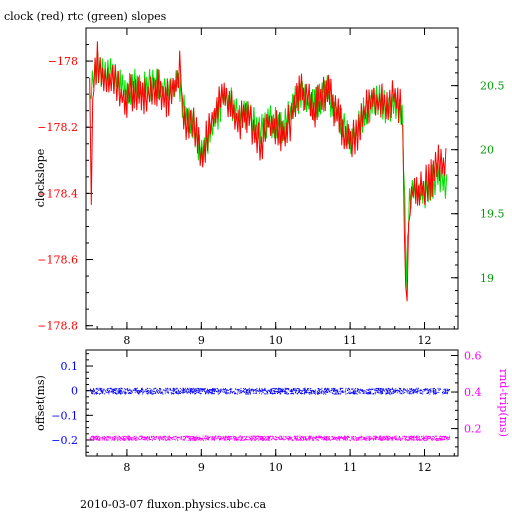  What do you see at coordinates (65, 188) in the screenshot?
I see `slope-left-axis: −178−178.2−178.4−178.6−178.8` at bounding box center [65, 188].